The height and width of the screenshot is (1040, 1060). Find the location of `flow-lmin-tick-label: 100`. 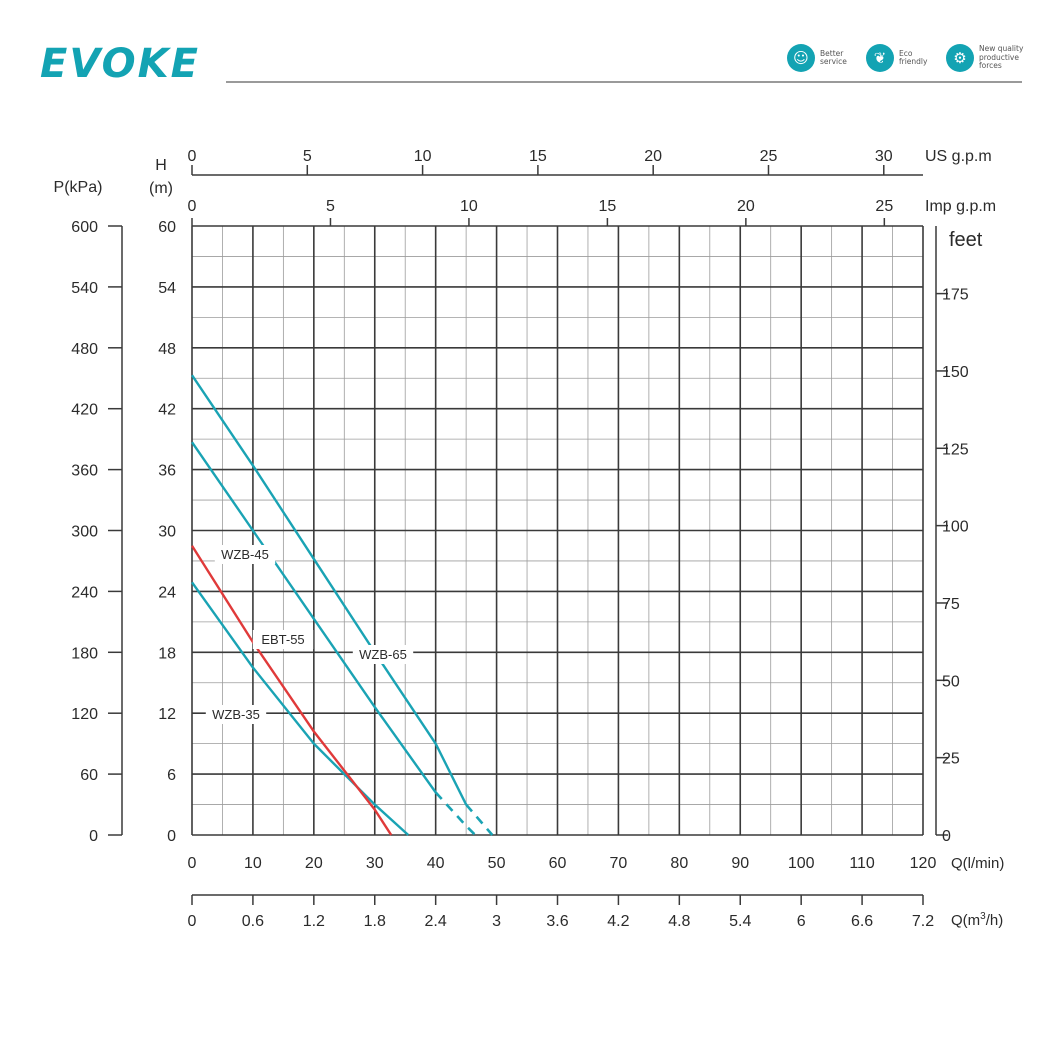

flow-lmin-tick-label: 100 is located at coordinates (801, 863).